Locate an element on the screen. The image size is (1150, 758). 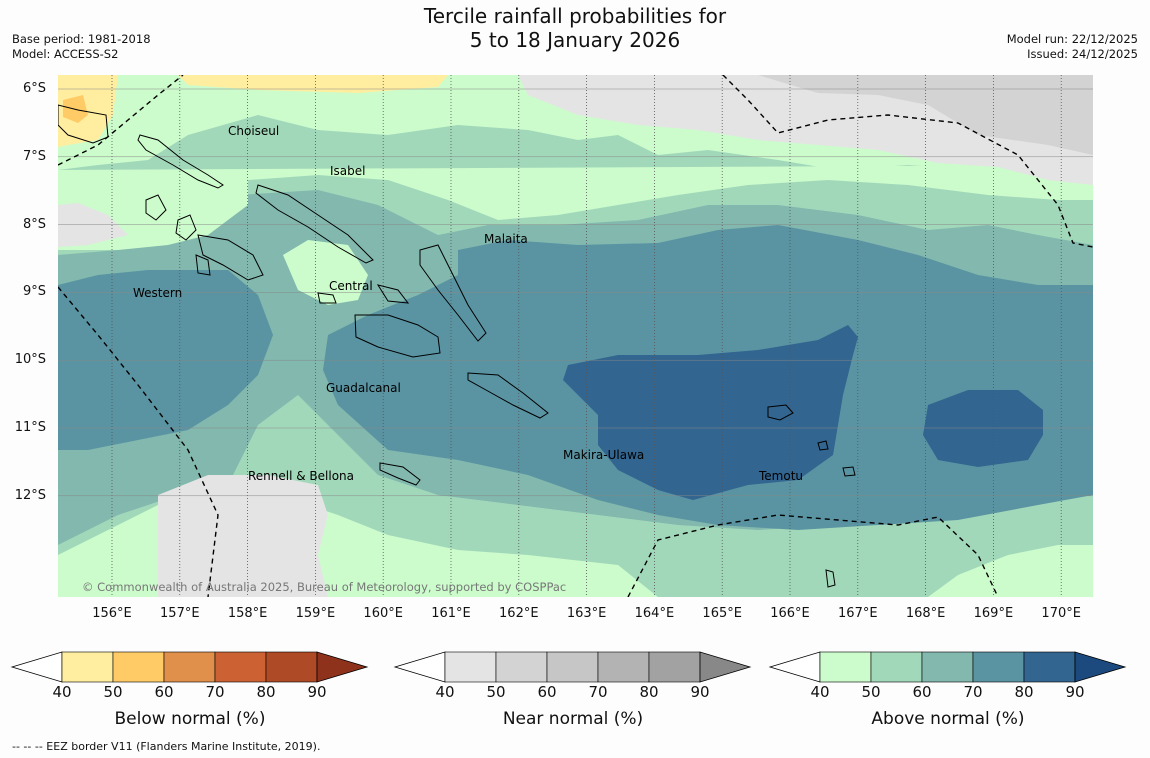
longitude-label: 161°E is located at coordinates (451, 613).